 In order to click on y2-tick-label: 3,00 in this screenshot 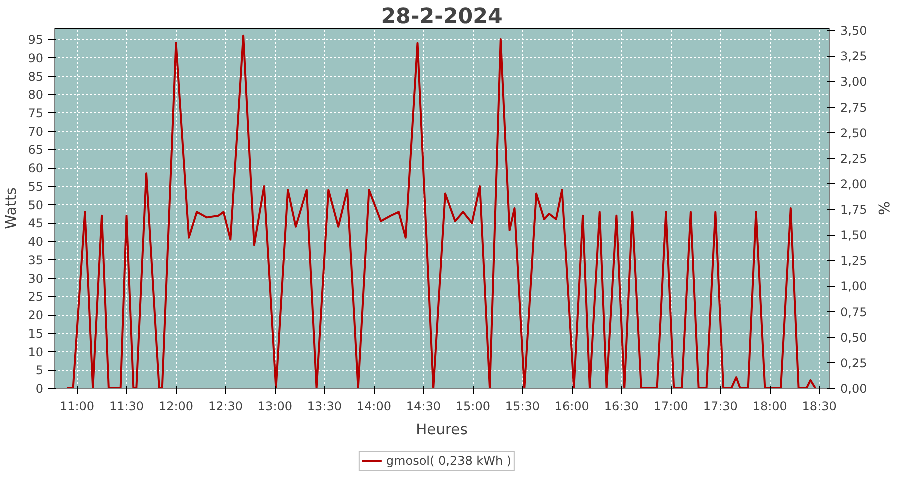, I will do `click(854, 82)`.